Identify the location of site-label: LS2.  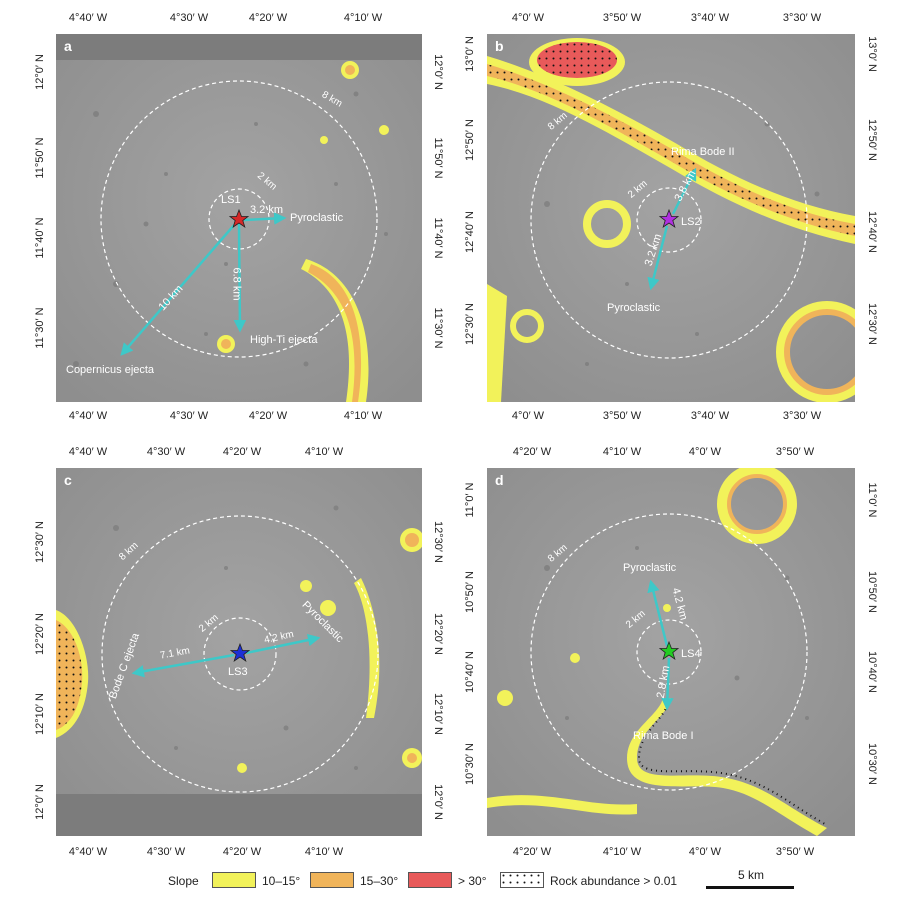
(691, 222).